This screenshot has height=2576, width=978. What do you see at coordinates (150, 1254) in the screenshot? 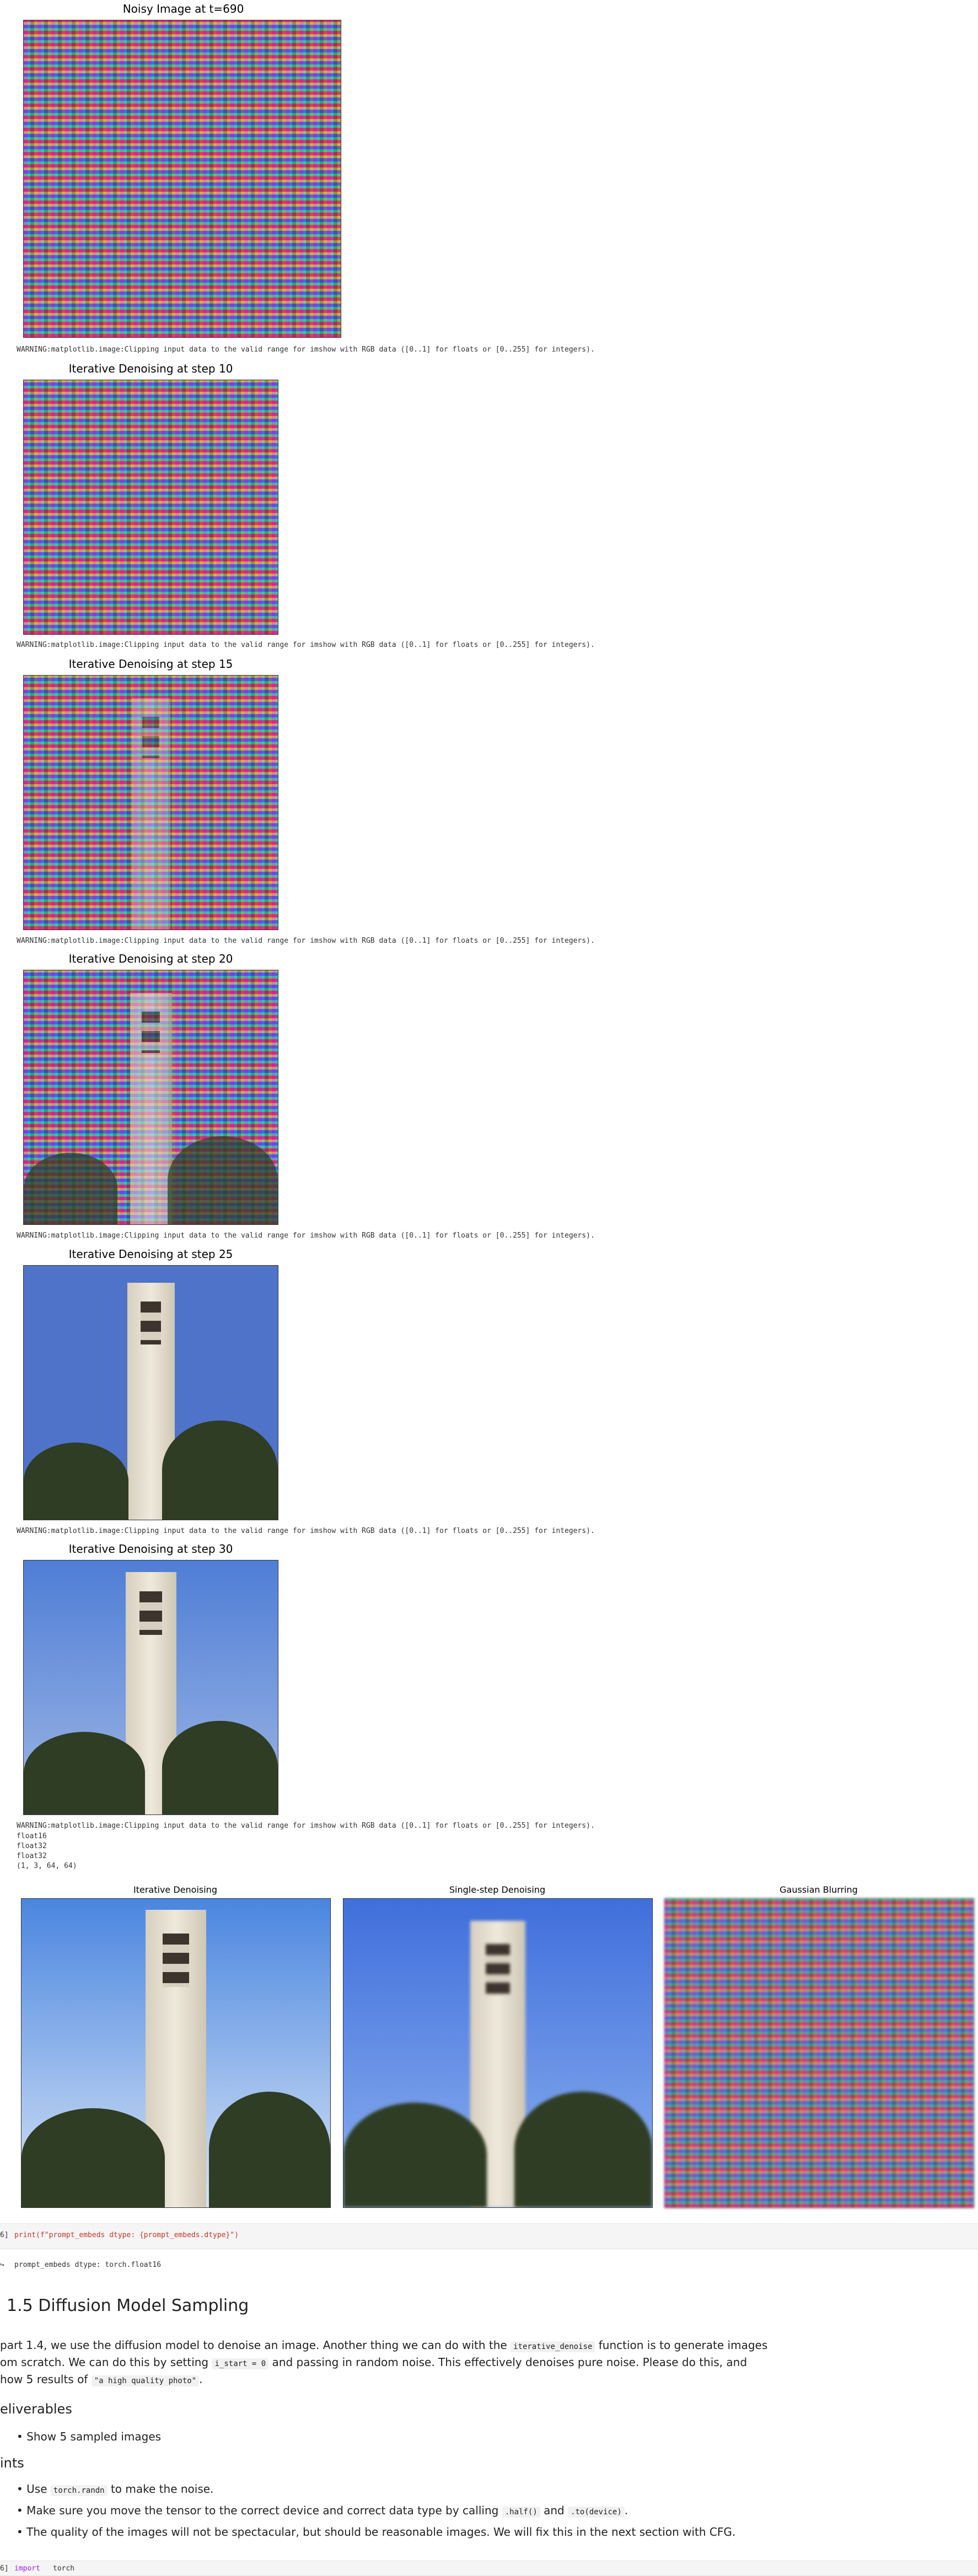
I see `plot-title-step-25: Iterative Denoising at step 25` at bounding box center [150, 1254].